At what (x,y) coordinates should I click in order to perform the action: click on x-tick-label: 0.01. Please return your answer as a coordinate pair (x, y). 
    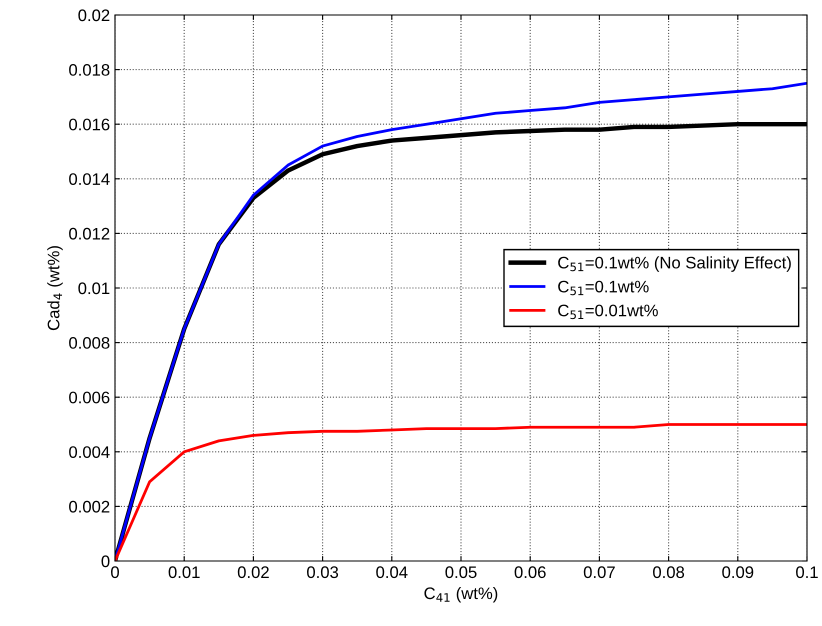
    Looking at the image, I should click on (184, 572).